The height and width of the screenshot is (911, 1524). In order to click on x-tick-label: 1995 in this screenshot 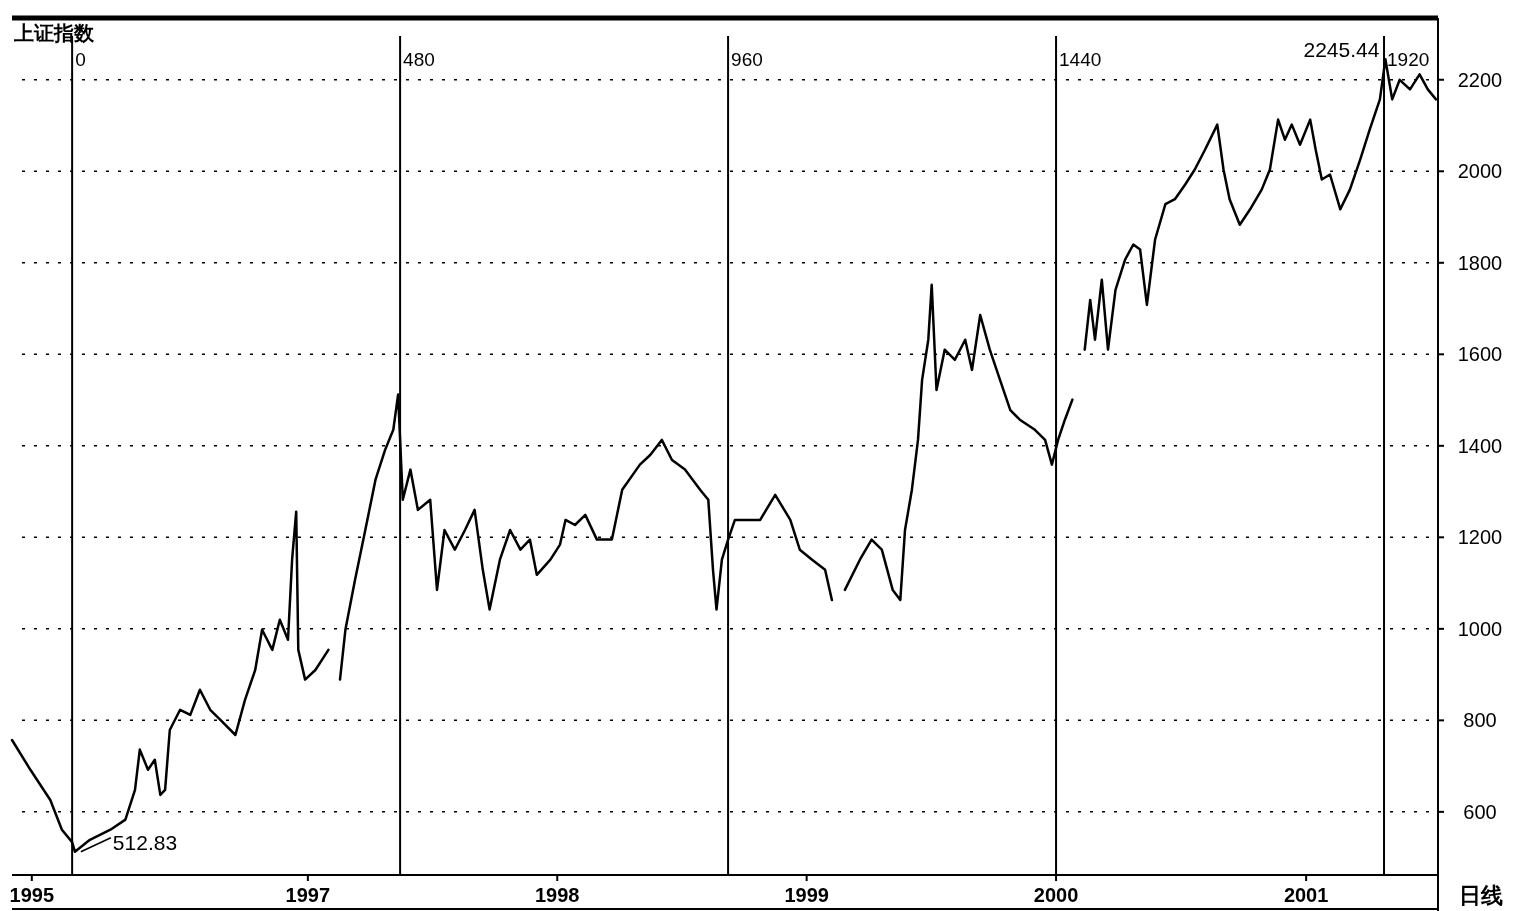, I will do `click(32, 895)`.